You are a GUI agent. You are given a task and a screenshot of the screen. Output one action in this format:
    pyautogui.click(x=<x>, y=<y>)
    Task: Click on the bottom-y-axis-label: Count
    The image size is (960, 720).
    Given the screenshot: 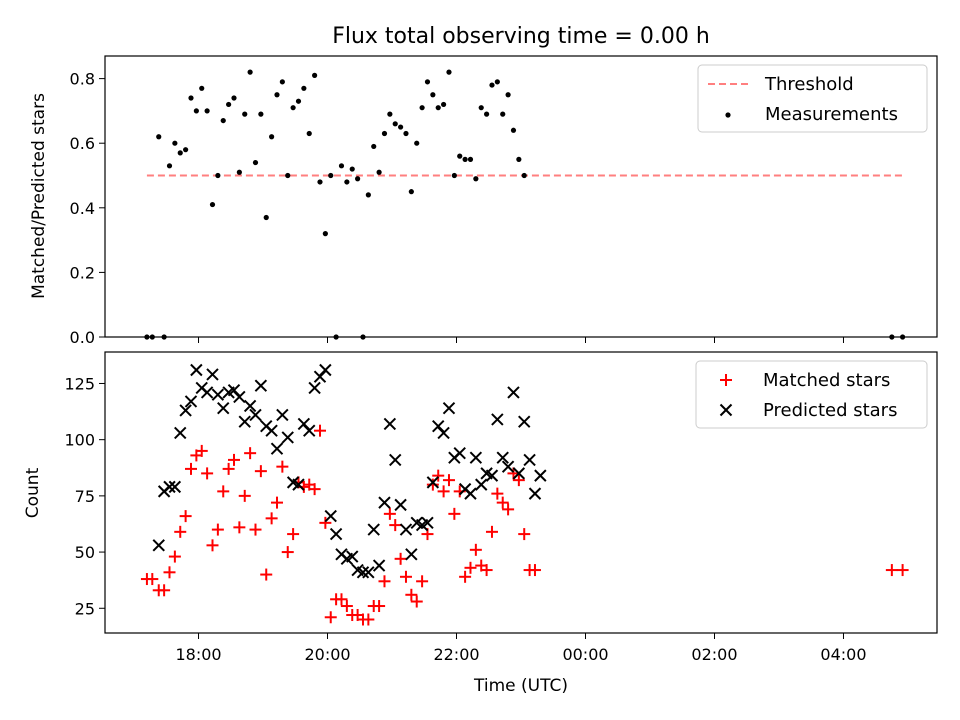 What is the action you would take?
    pyautogui.click(x=33, y=492)
    